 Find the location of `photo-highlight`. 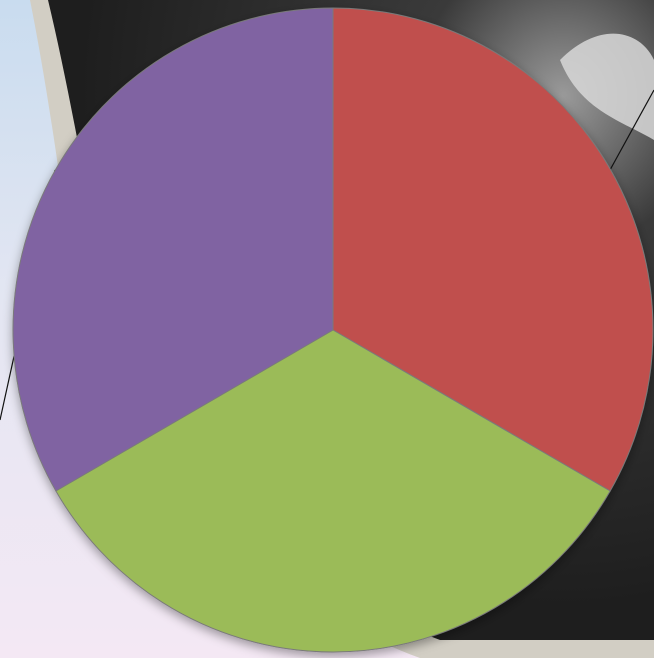

photo-highlight is located at coordinates (607, 86).